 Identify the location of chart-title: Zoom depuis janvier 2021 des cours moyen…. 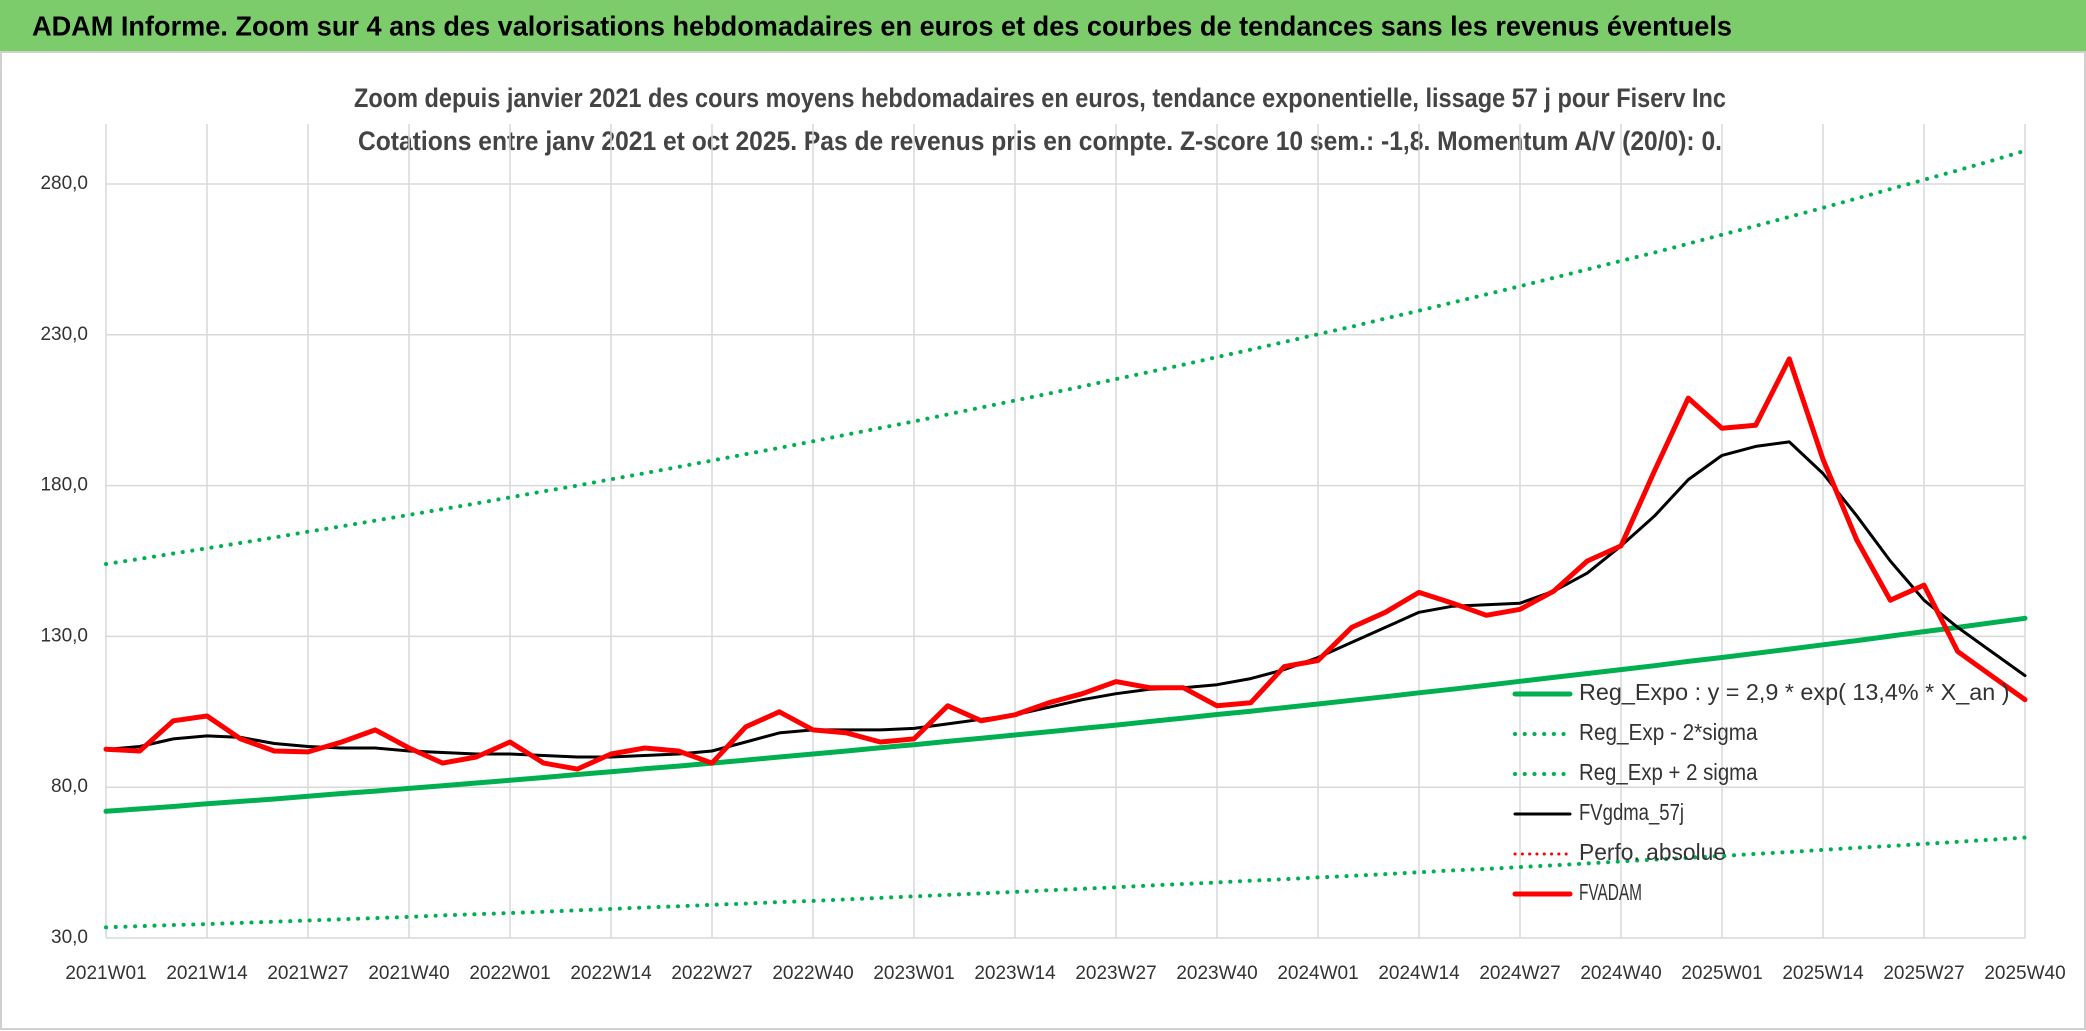
(1040, 98).